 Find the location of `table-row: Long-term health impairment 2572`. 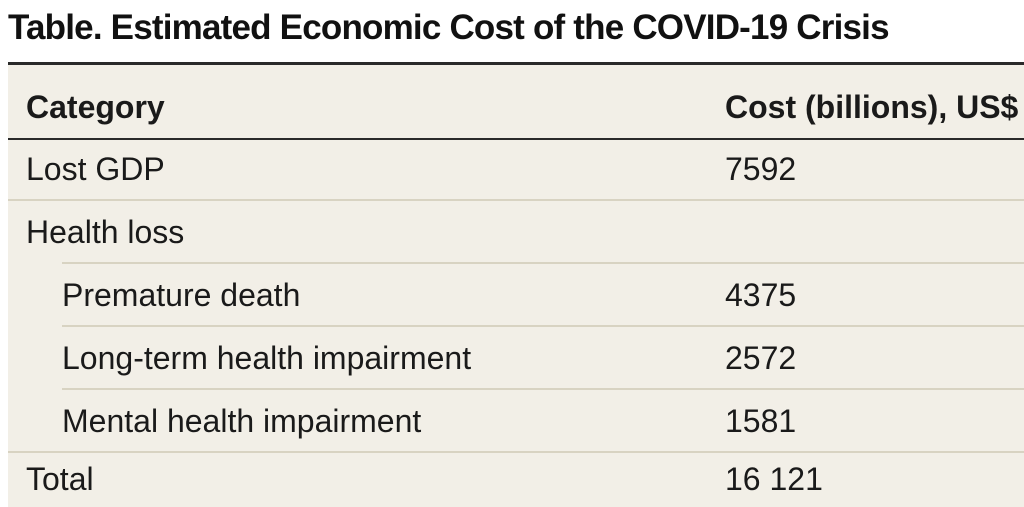

table-row: Long-term health impairment 2572 is located at coordinates (516, 358).